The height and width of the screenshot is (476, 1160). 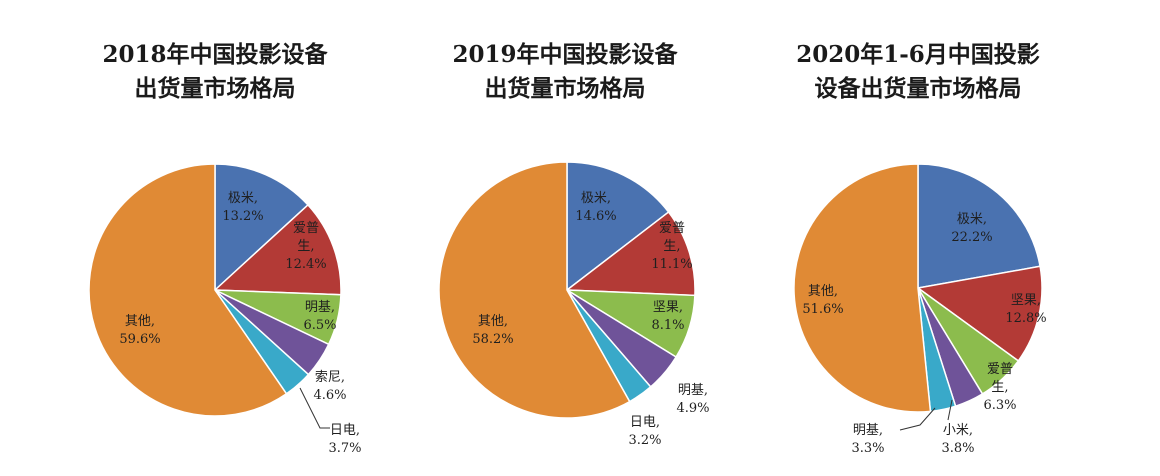 I want to click on slice-label: 坚果, 8.1%, so click(x=667, y=316).